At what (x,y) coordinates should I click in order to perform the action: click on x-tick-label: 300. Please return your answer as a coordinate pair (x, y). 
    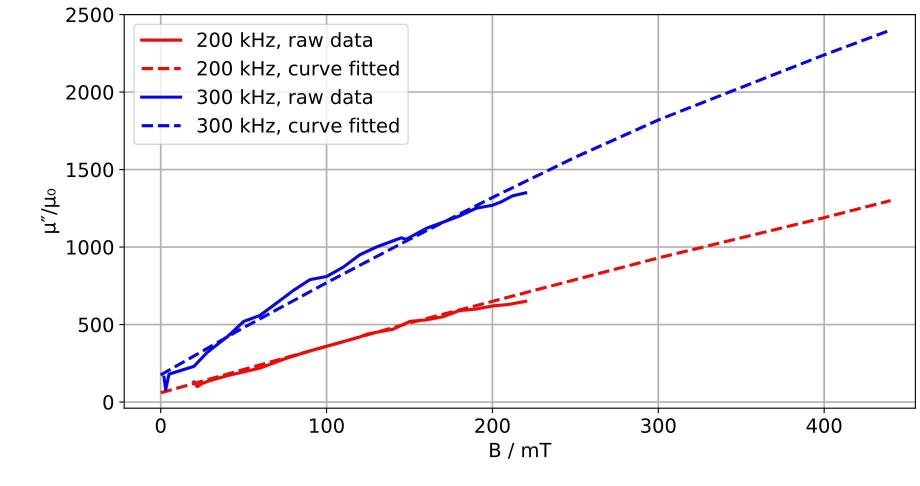
    Looking at the image, I should click on (658, 426).